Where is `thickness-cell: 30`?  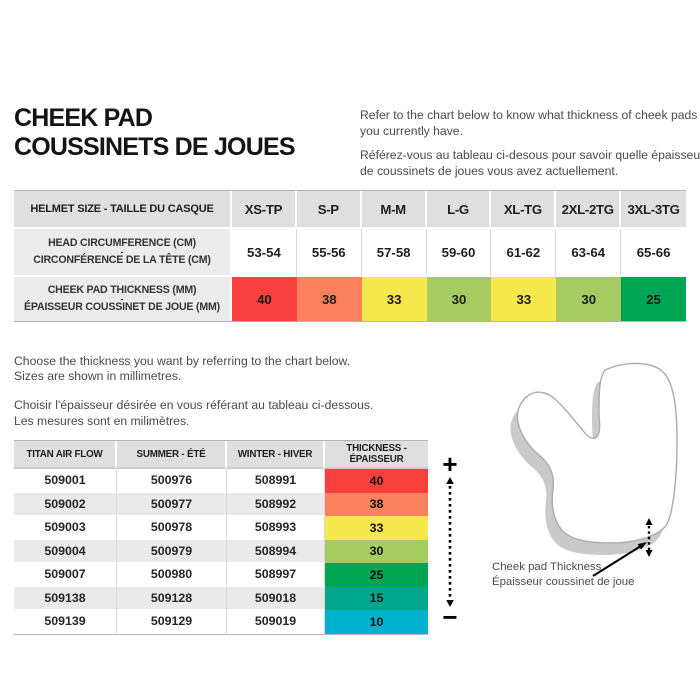
thickness-cell: 30 is located at coordinates (376, 551).